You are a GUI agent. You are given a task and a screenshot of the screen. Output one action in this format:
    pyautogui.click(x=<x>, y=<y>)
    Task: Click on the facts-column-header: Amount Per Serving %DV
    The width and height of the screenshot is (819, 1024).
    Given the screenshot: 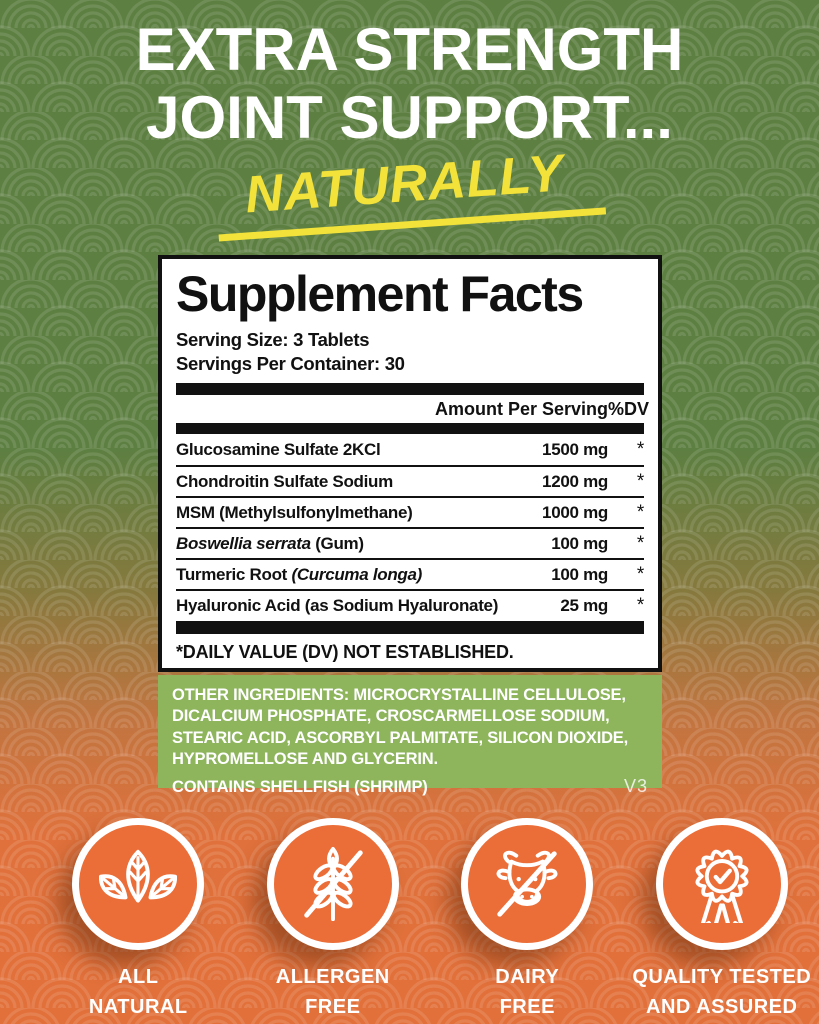 What is the action you would take?
    pyautogui.click(x=413, y=409)
    